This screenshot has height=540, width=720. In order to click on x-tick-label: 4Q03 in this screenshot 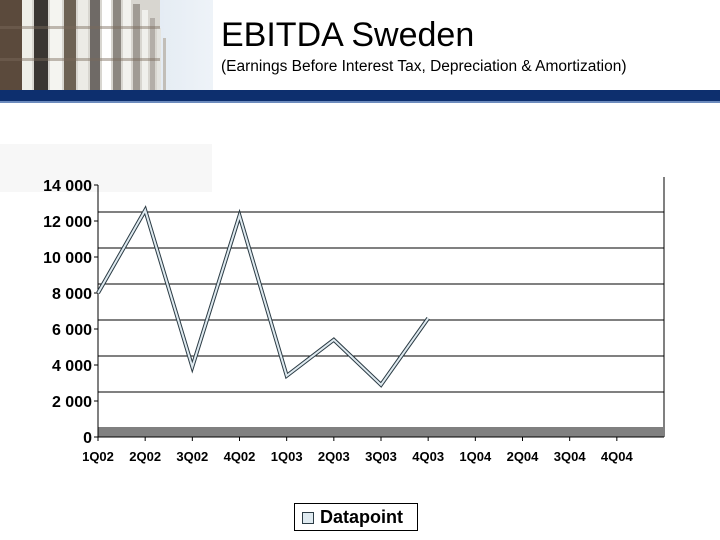, I will do `click(428, 456)`.